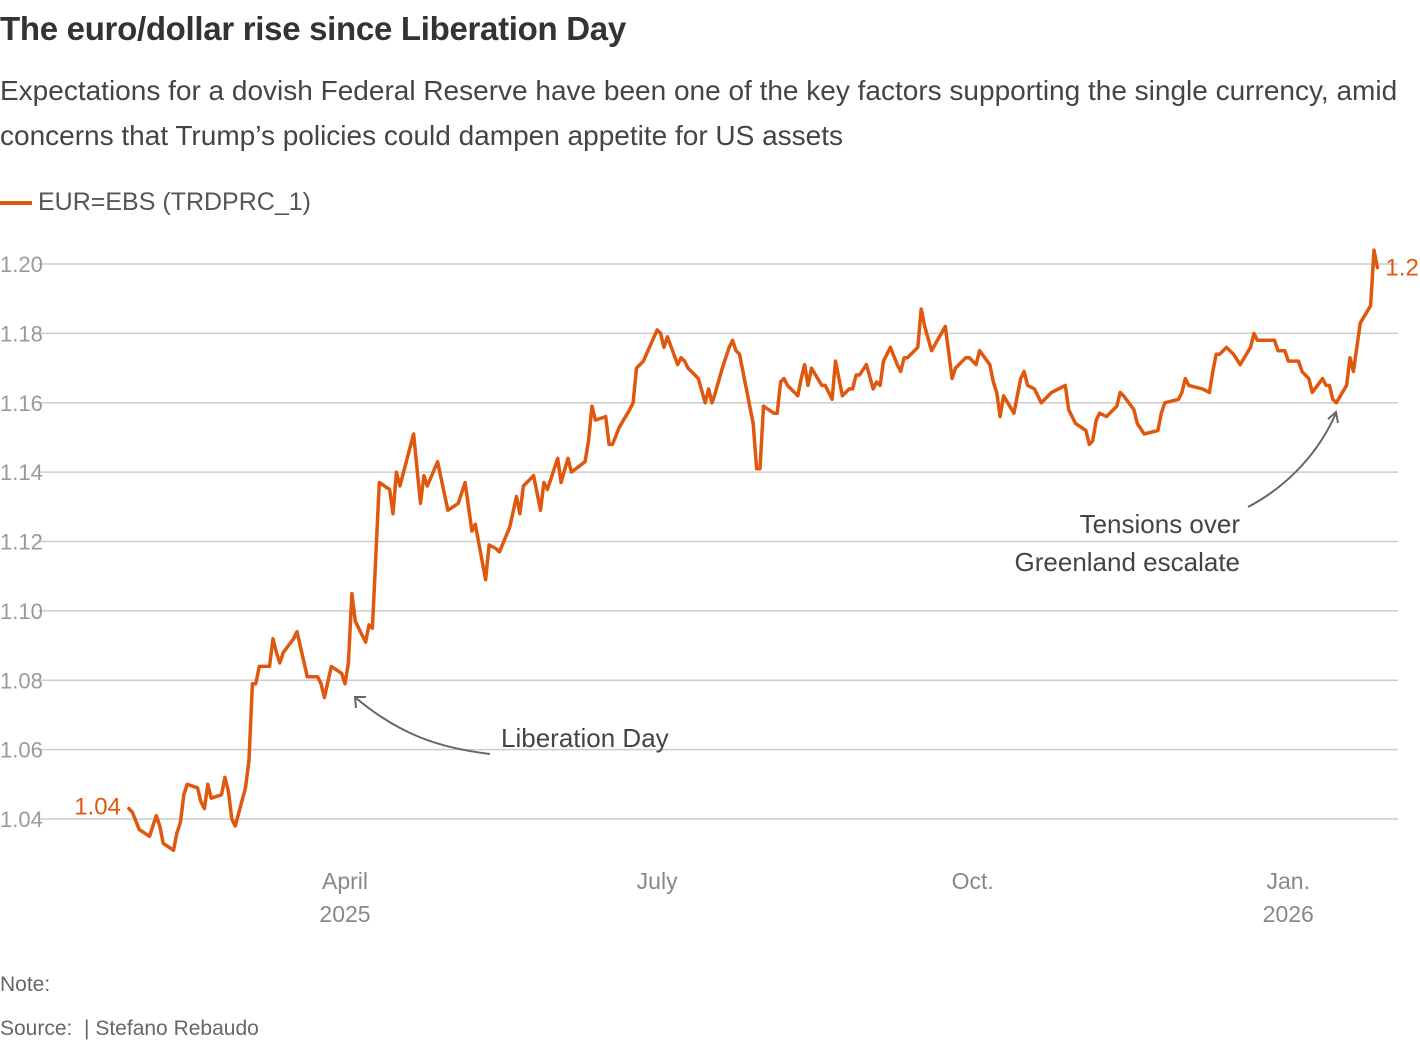 The height and width of the screenshot is (1044, 1420). I want to click on x-tick-label: Oct., so click(973, 881).